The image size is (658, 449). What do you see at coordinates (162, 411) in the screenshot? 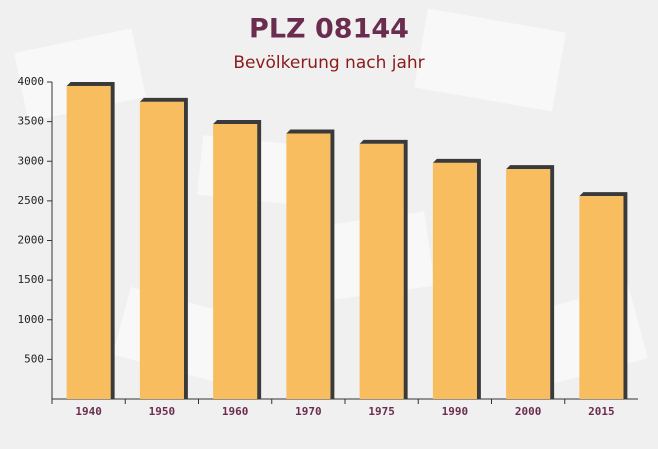
I see `x-tick-label: 1950` at bounding box center [162, 411].